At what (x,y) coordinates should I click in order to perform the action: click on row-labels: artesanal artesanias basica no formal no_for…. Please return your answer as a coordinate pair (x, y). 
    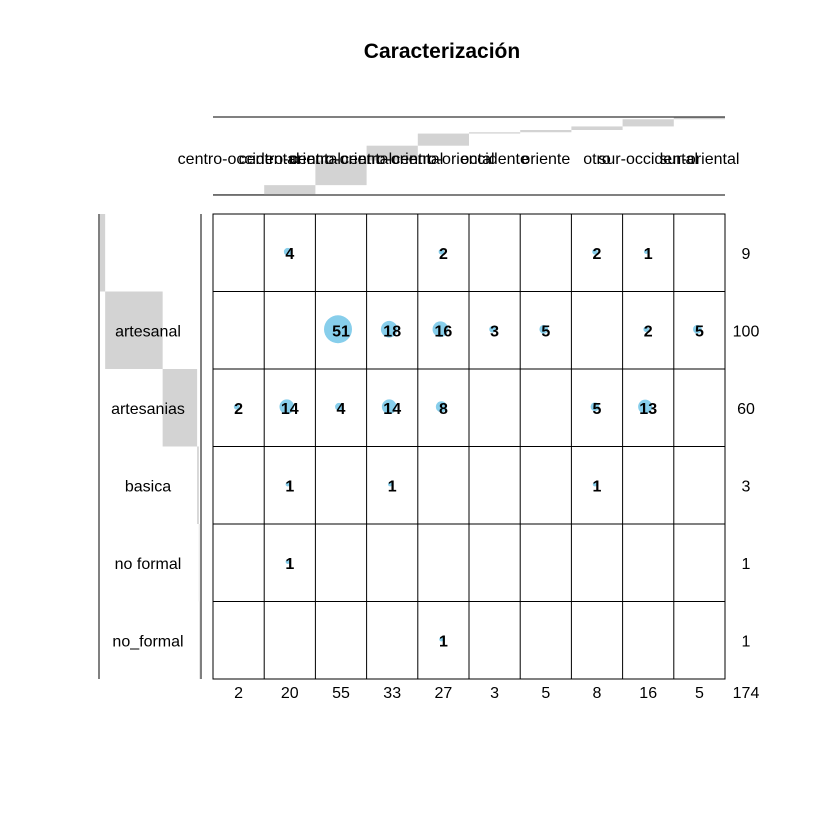
    Looking at the image, I should click on (148, 486).